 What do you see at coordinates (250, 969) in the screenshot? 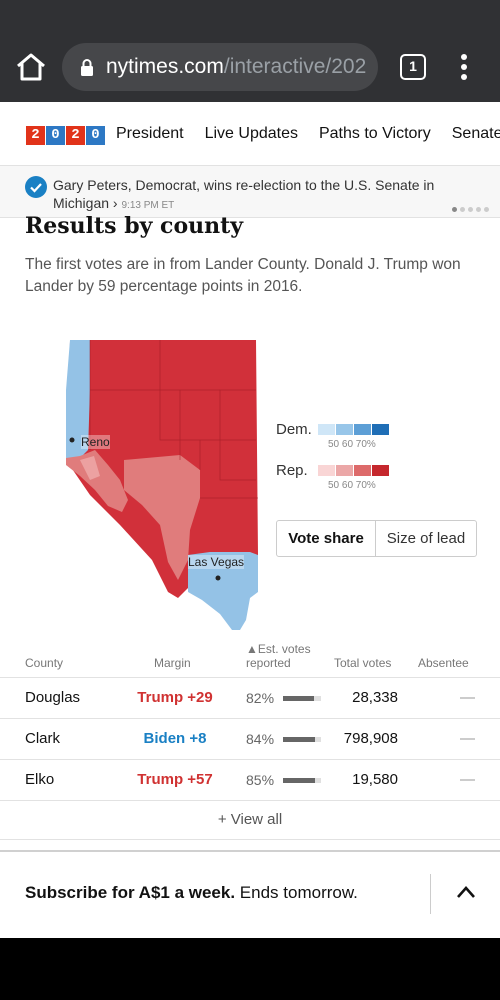
I see `system-navigation-bar` at bounding box center [250, 969].